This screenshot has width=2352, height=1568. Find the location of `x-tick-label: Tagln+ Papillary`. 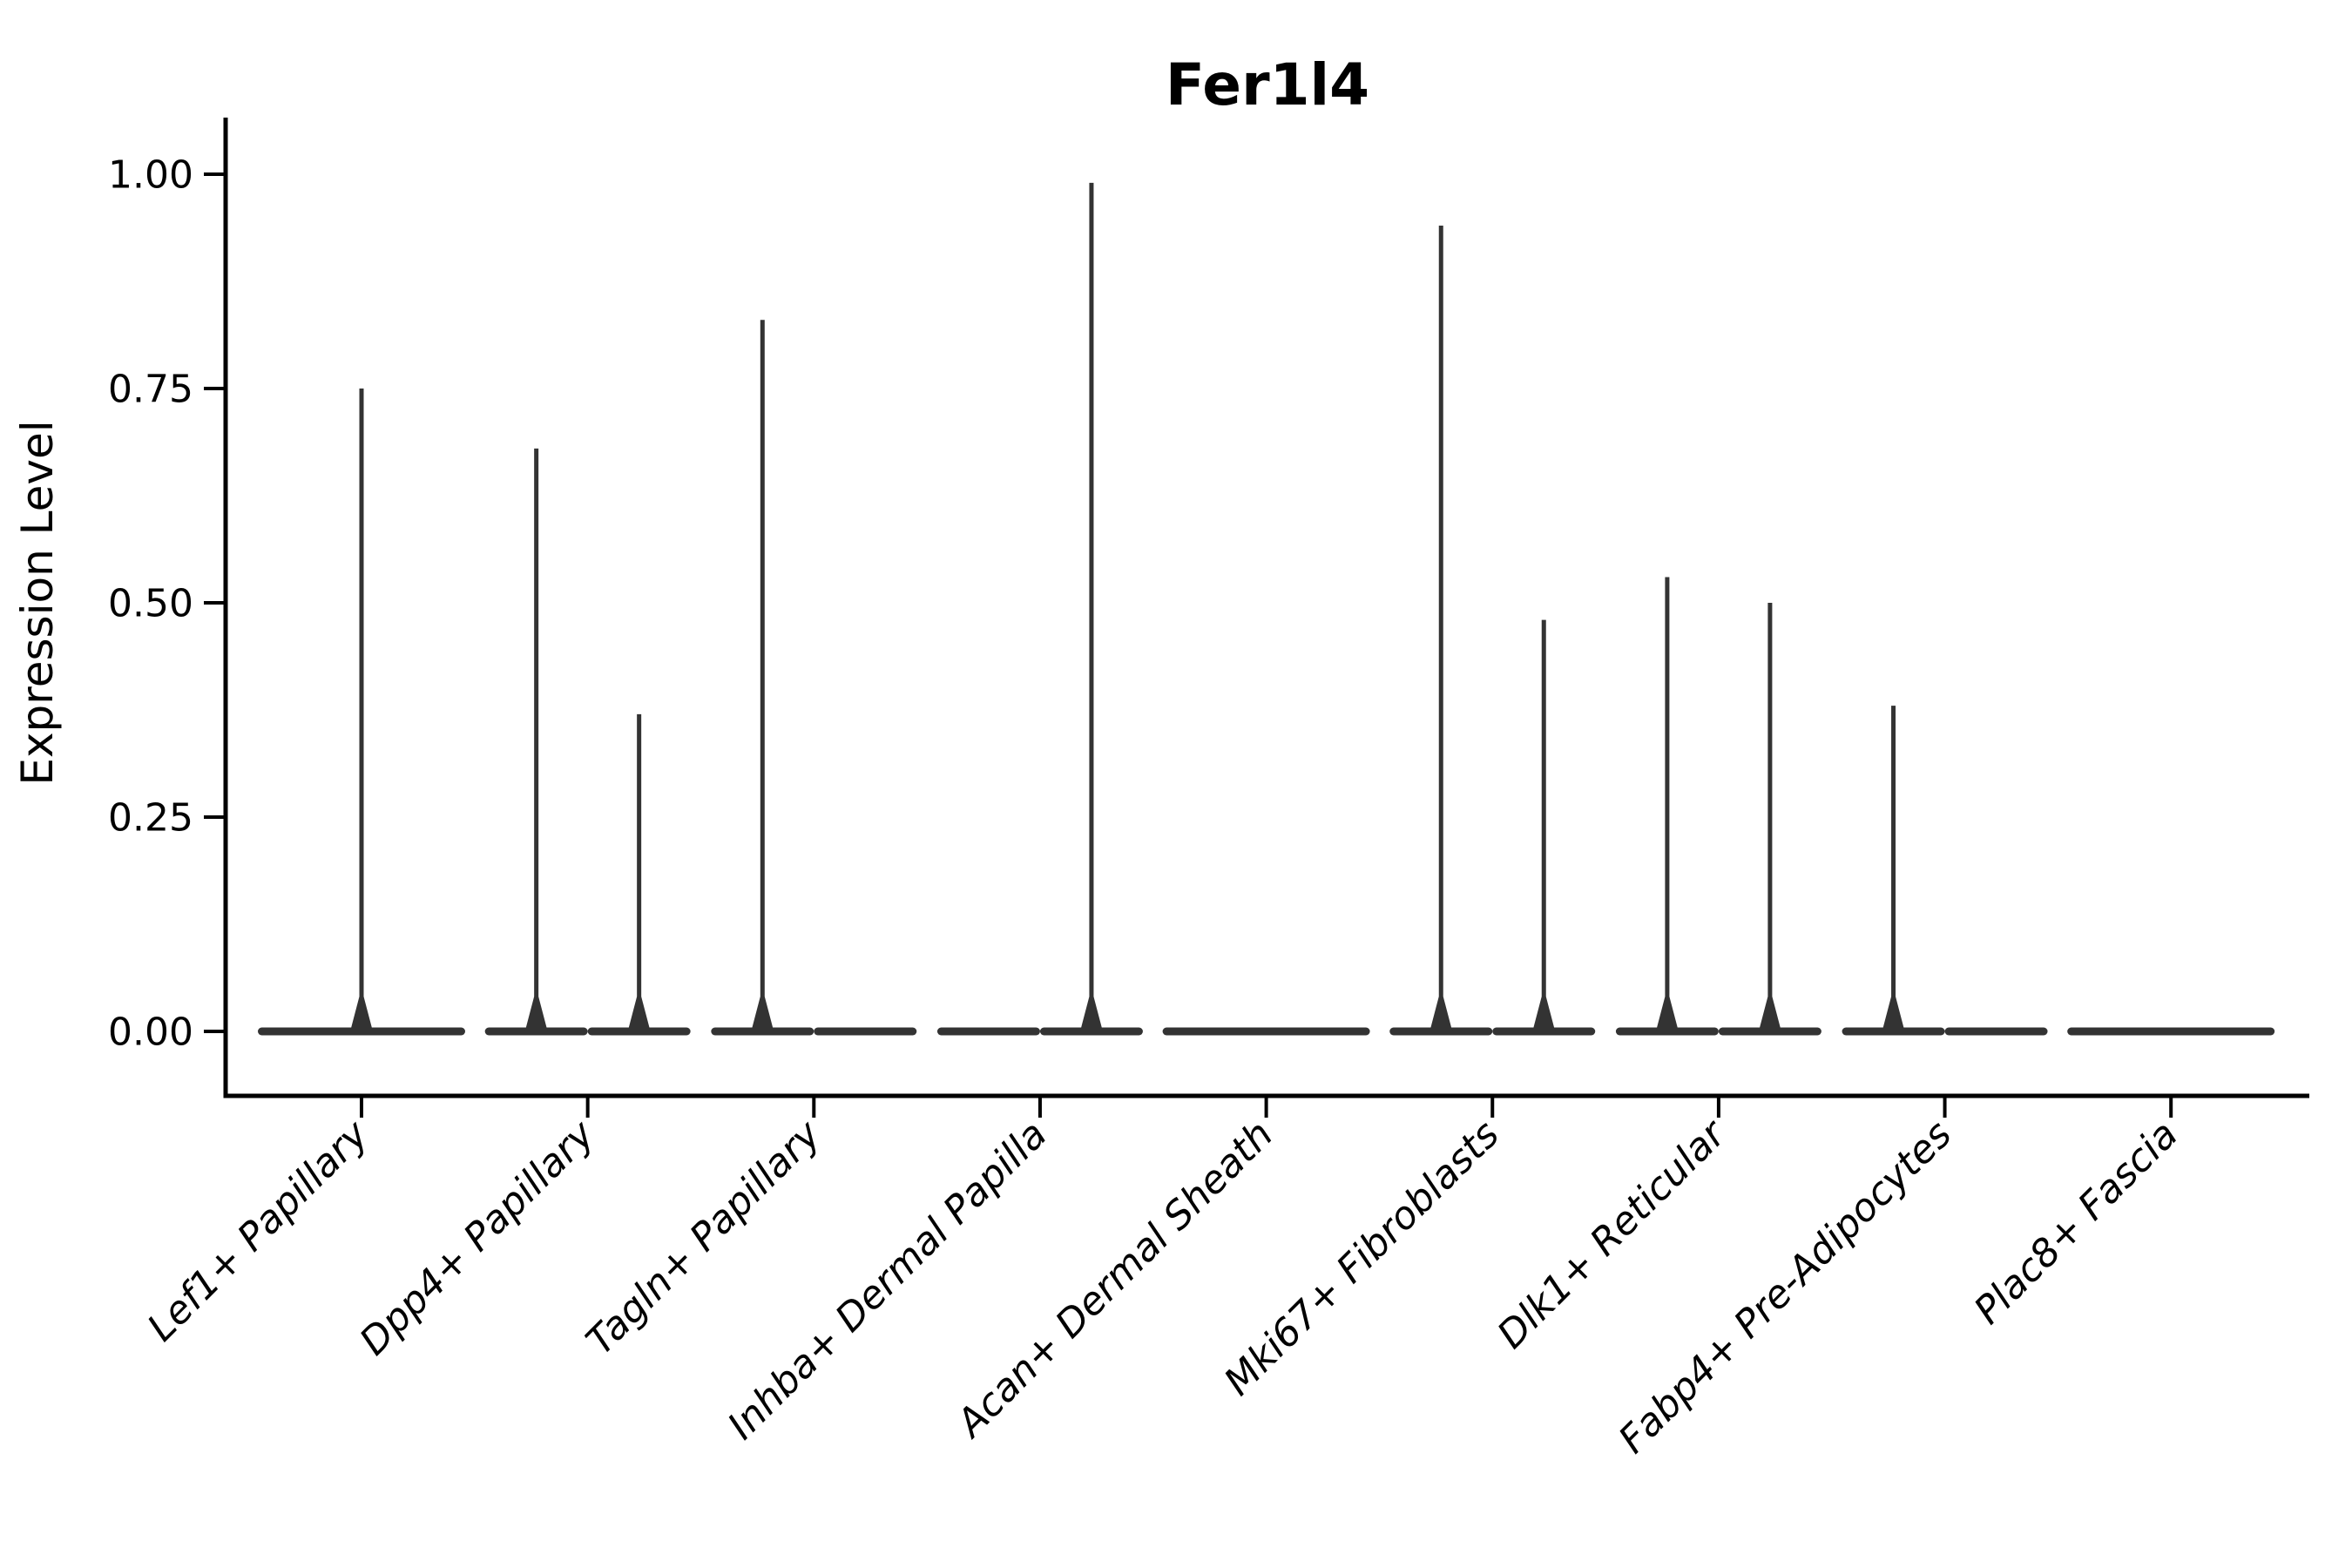

x-tick-label: Tagln+ Papillary is located at coordinates (703, 1237).